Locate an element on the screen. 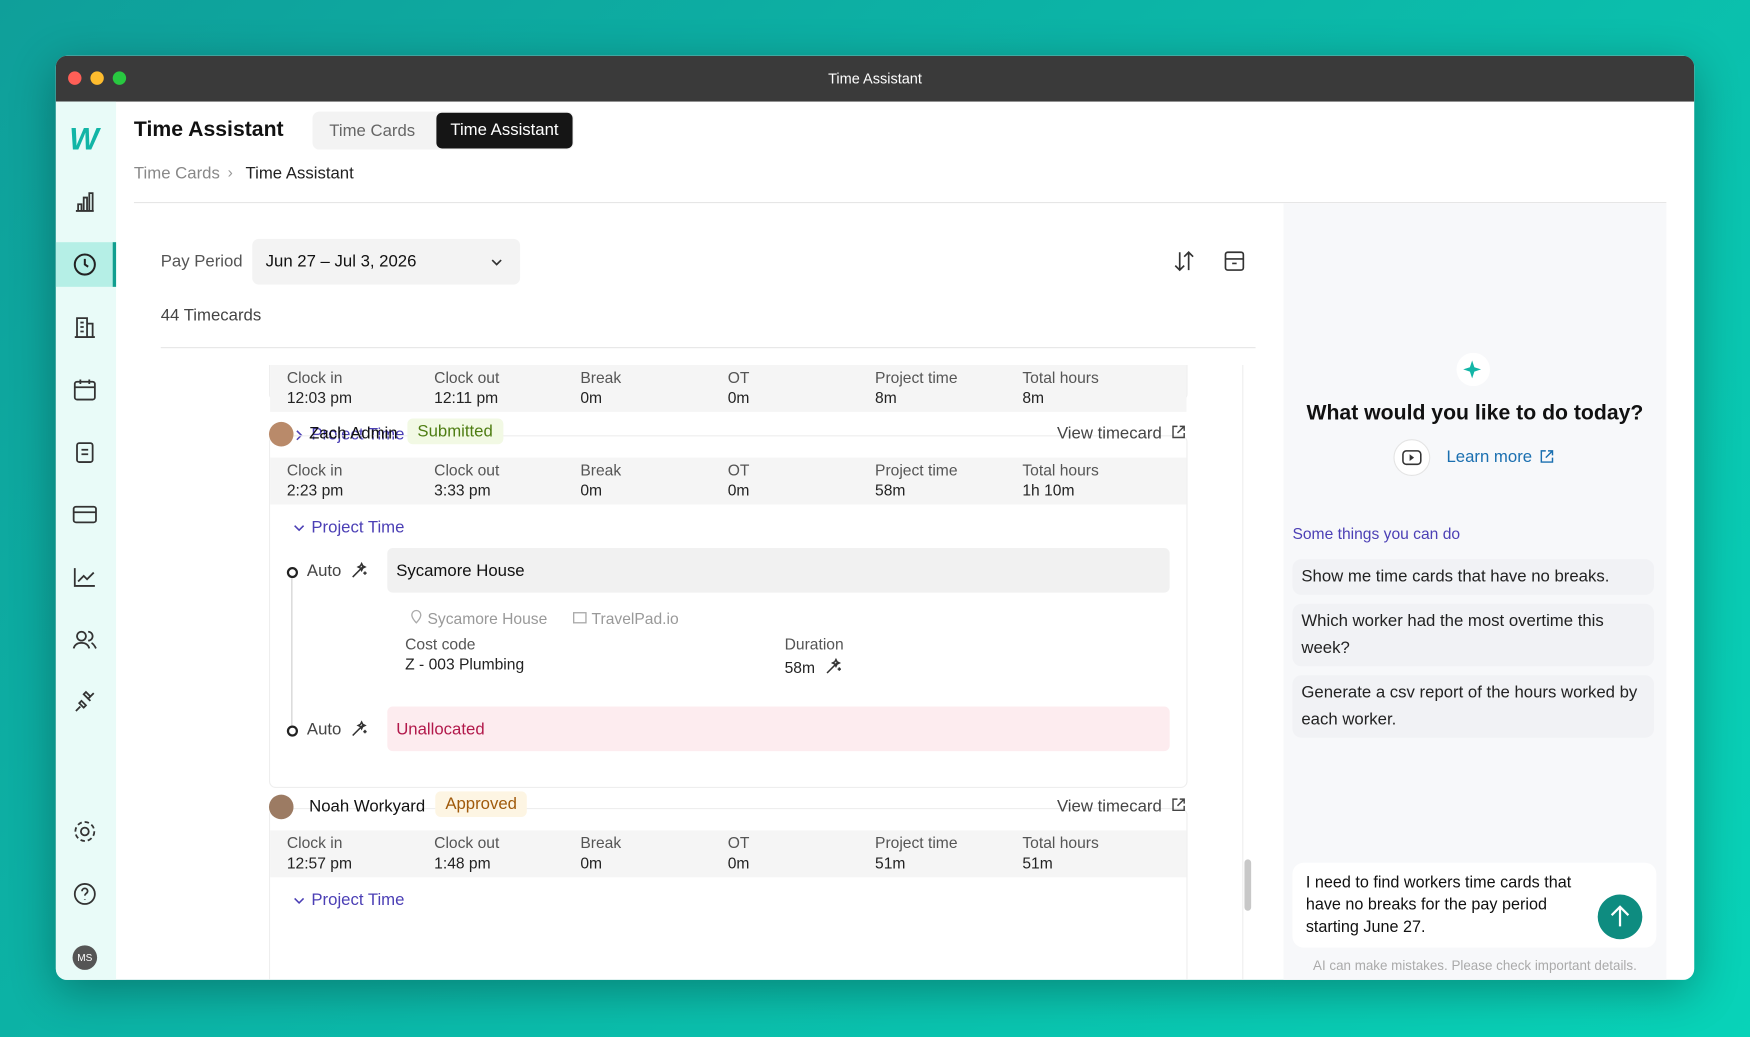  source: TravelPad.io is located at coordinates (635, 618).